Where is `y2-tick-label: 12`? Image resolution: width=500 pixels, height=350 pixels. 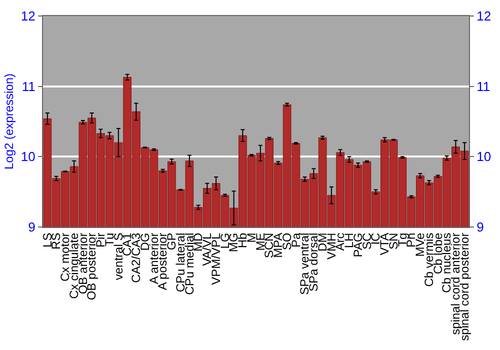 y2-tick-label: 12 is located at coordinates (484, 16).